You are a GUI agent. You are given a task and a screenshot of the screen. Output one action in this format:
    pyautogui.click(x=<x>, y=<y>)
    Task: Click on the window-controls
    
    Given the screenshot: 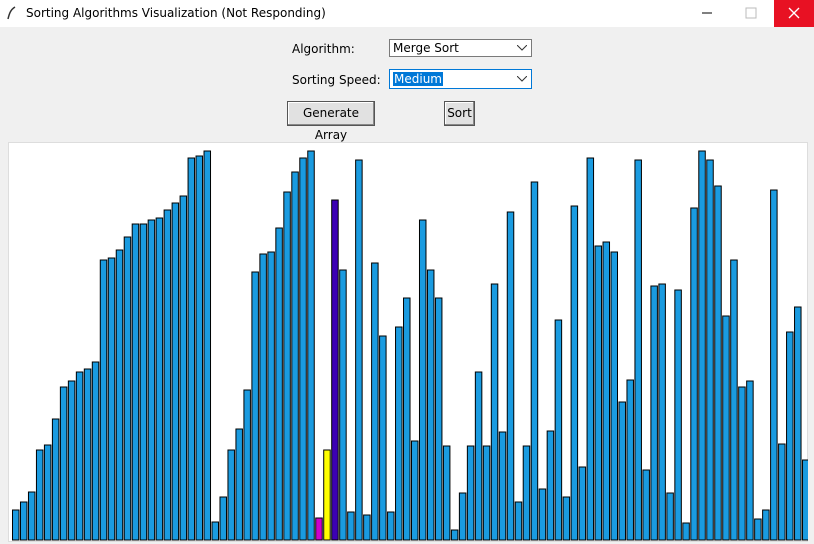 What is the action you would take?
    pyautogui.click(x=752, y=13)
    